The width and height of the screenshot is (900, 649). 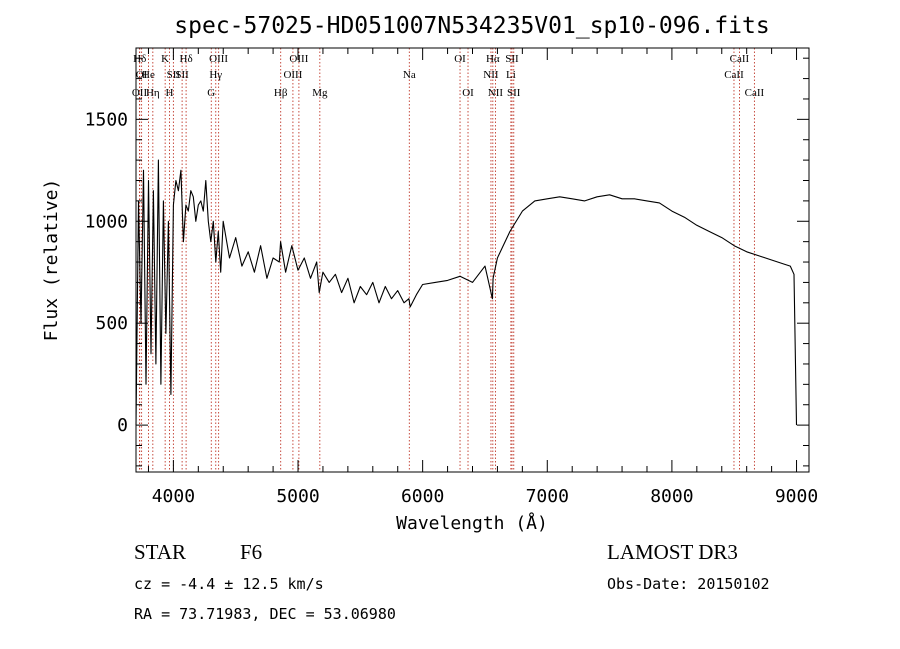 What do you see at coordinates (106, 119) in the screenshot?
I see `y-tick-label: 1500` at bounding box center [106, 119].